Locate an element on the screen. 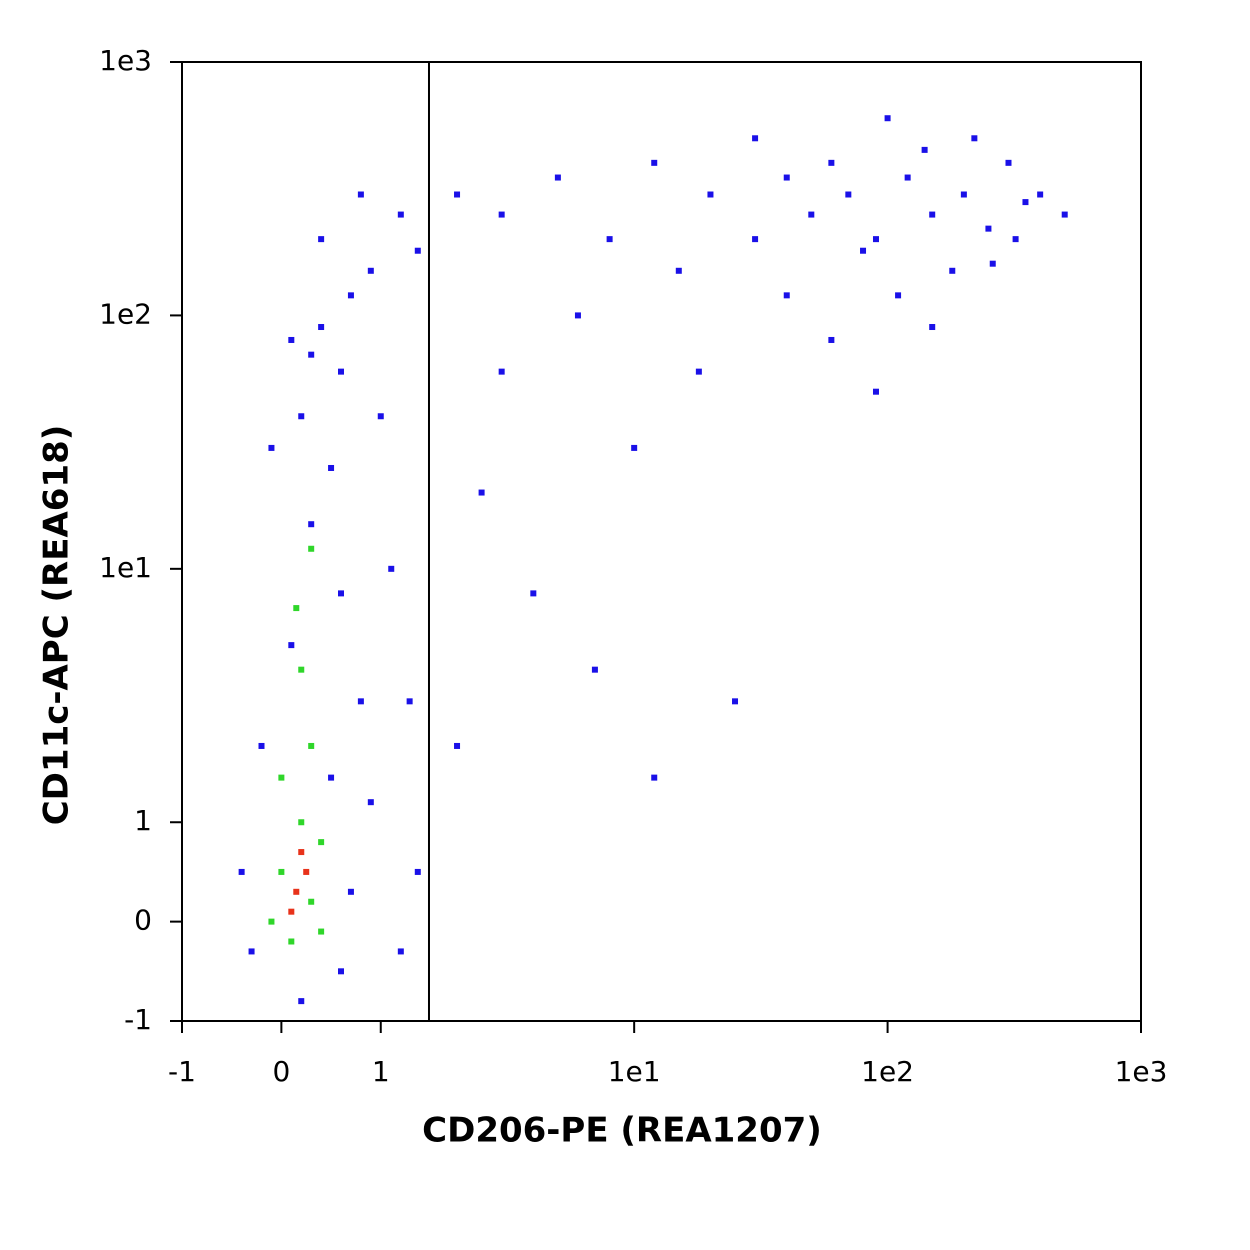 This screenshot has width=1250, height=1250. x-tick-label: 0 is located at coordinates (281, 1071).